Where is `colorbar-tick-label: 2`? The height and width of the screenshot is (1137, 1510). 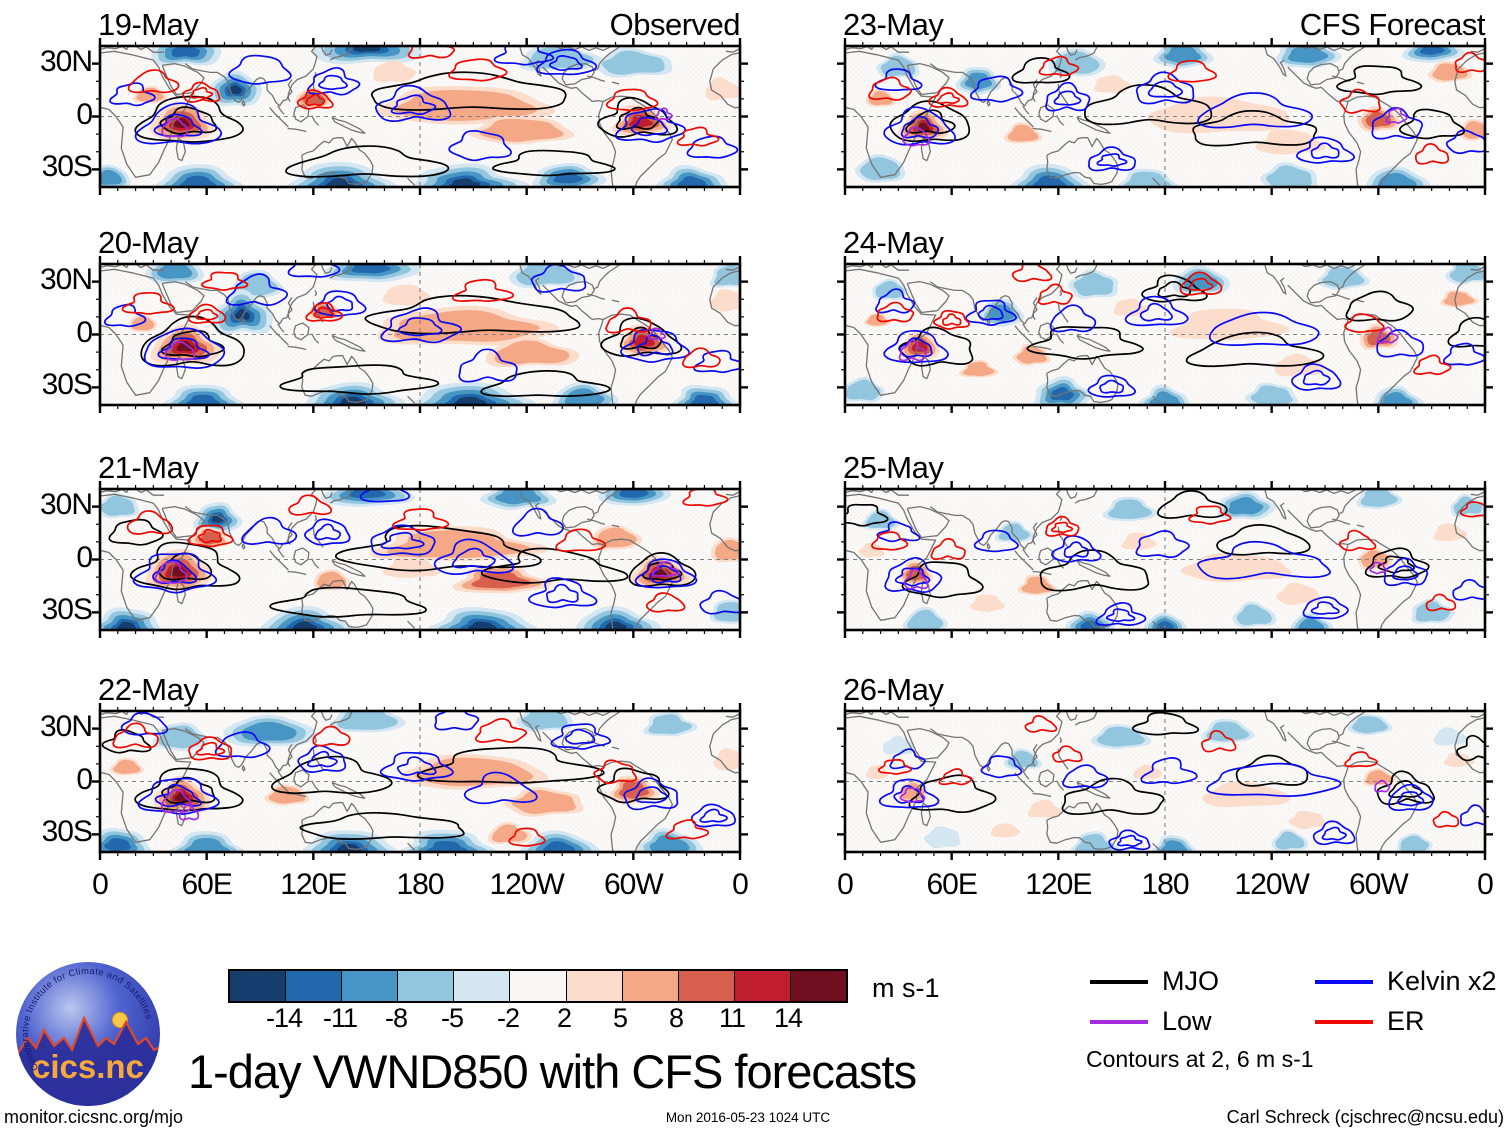
colorbar-tick-label: 2 is located at coordinates (564, 1018).